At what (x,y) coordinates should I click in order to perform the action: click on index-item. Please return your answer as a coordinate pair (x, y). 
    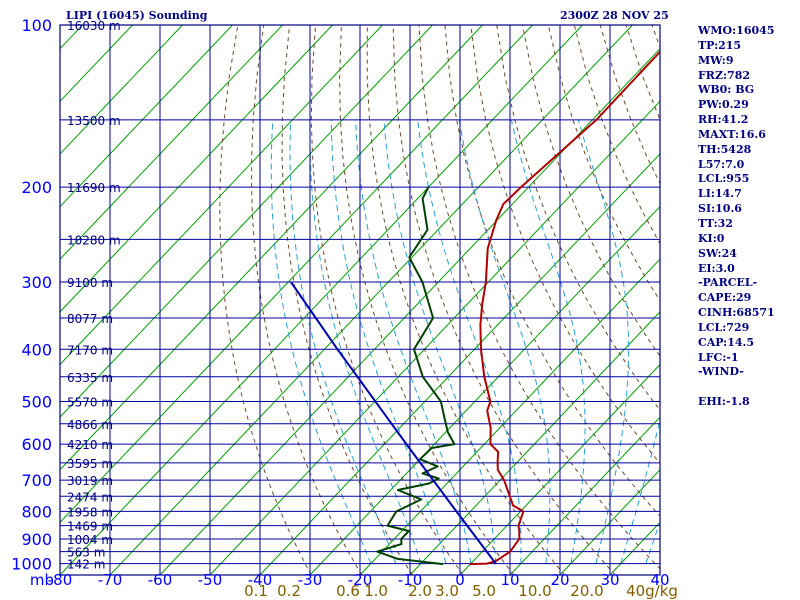
    Looking at the image, I should click on (736, 387).